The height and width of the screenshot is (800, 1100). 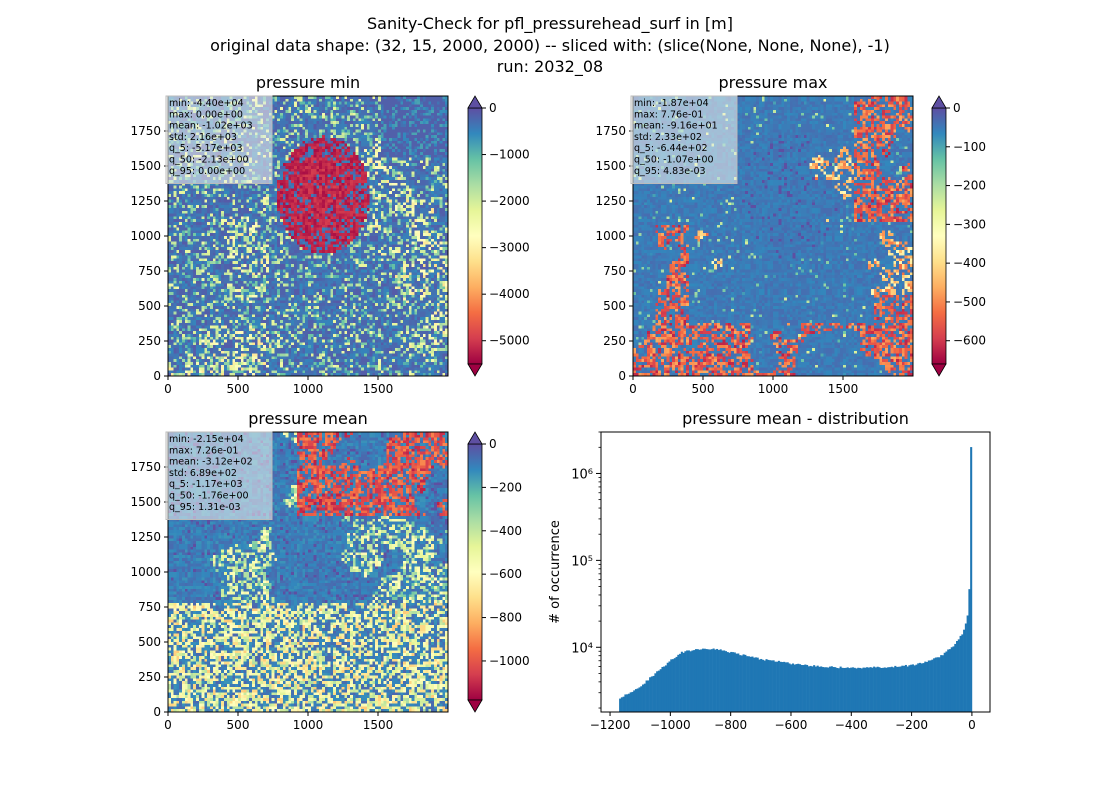 What do you see at coordinates (203, 473) in the screenshot?
I see `stats-line: std: 6.89e+02` at bounding box center [203, 473].